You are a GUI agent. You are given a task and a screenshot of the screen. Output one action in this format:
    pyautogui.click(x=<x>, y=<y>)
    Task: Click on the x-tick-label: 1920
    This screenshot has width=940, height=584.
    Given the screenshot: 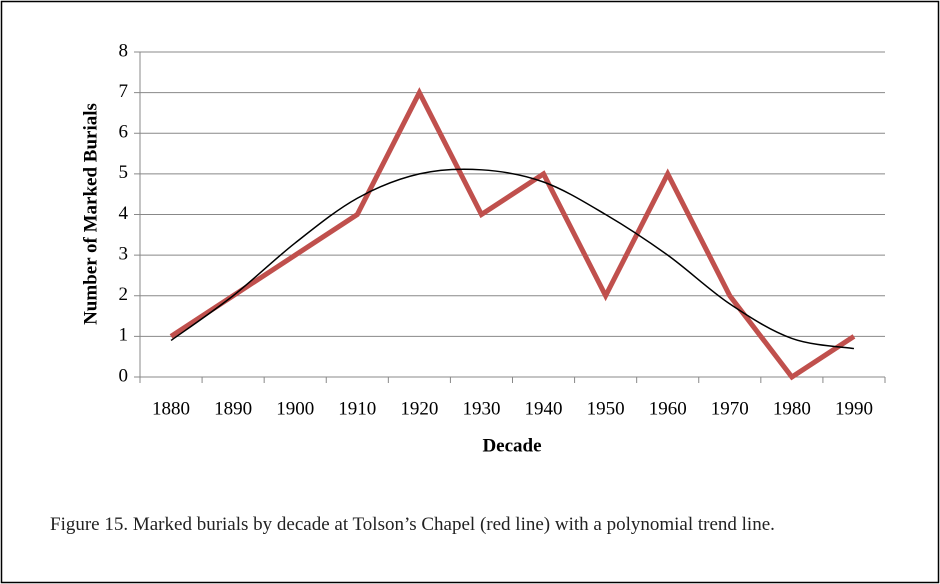 What is the action you would take?
    pyautogui.click(x=419, y=408)
    